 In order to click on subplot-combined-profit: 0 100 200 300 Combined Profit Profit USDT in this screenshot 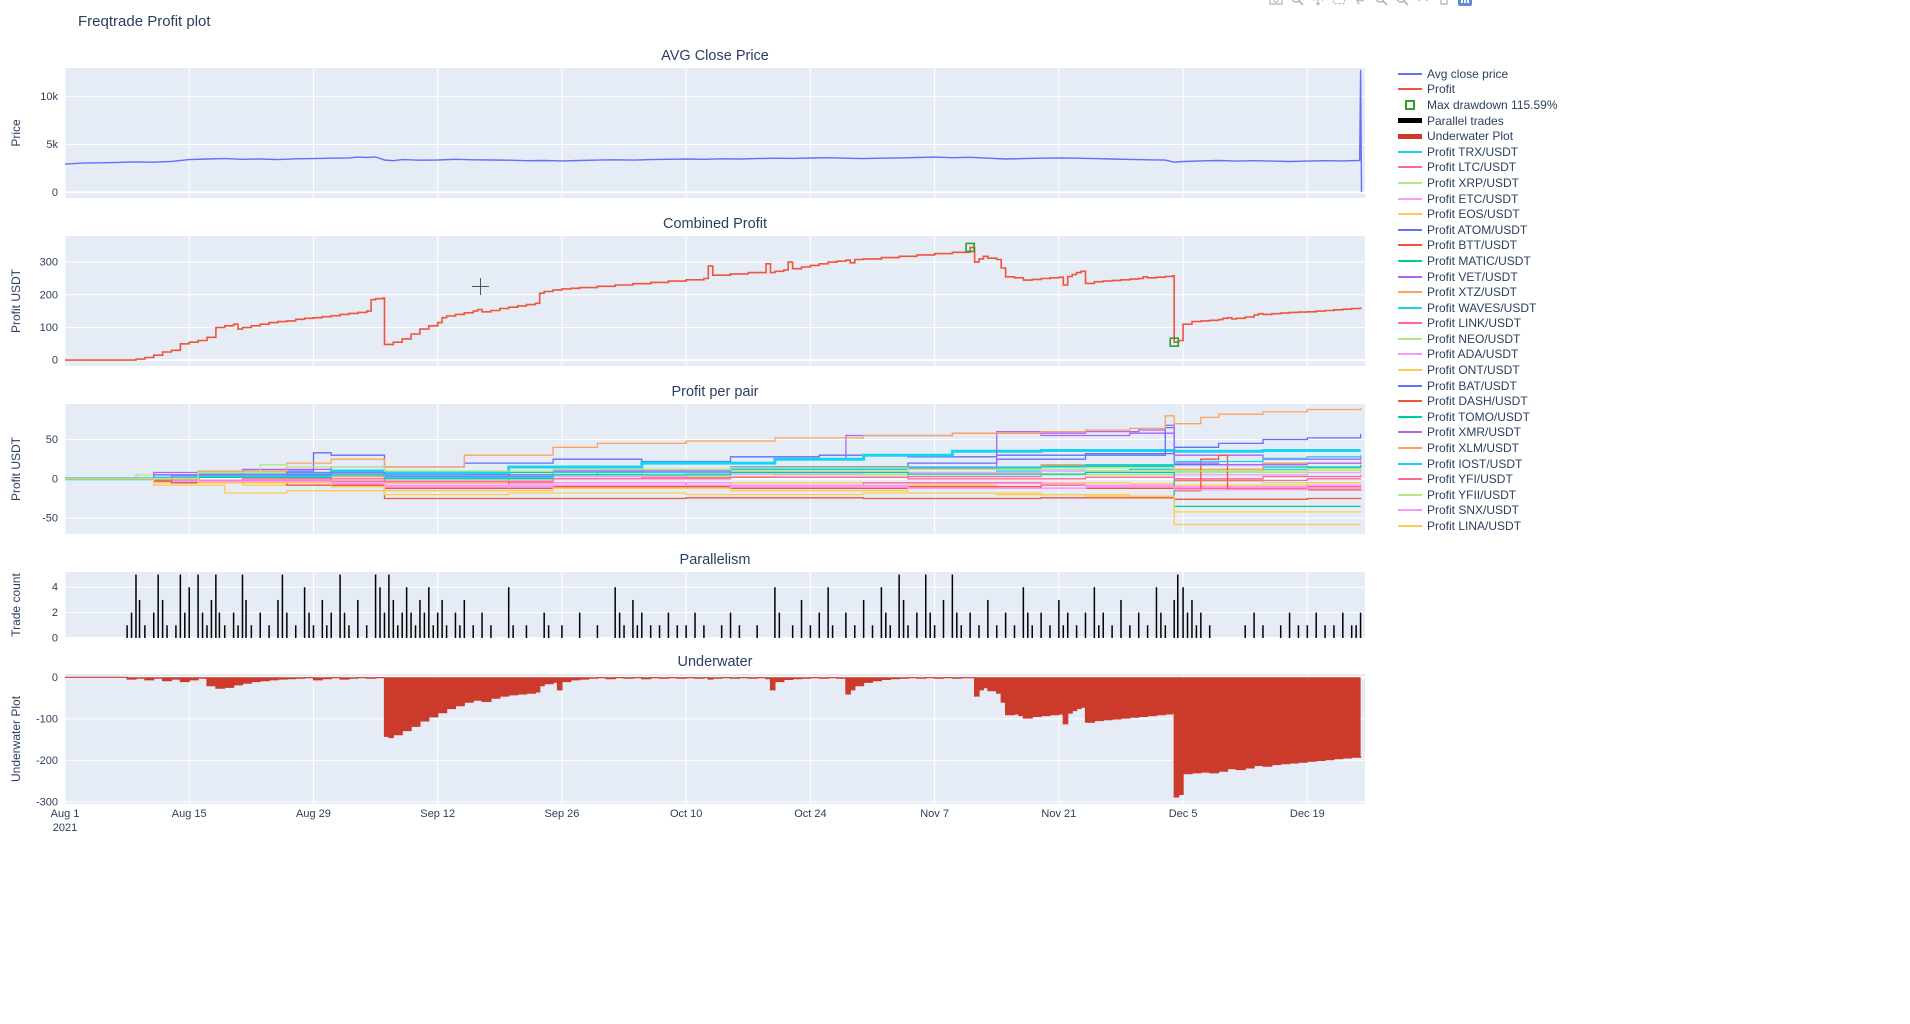, I will do `click(687, 291)`.